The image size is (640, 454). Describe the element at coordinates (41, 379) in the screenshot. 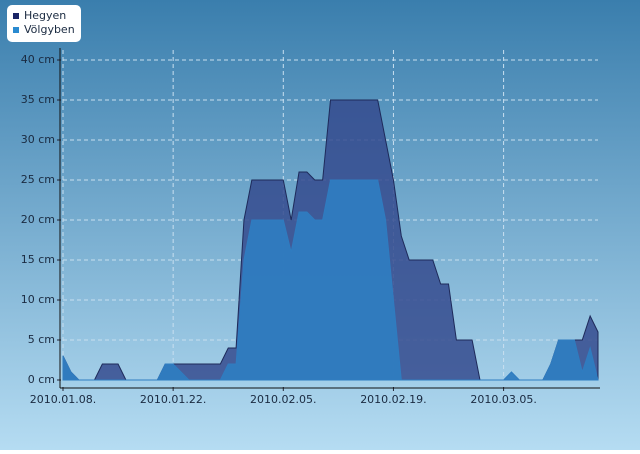

I see `y-tick-label: 0 cm` at that location.